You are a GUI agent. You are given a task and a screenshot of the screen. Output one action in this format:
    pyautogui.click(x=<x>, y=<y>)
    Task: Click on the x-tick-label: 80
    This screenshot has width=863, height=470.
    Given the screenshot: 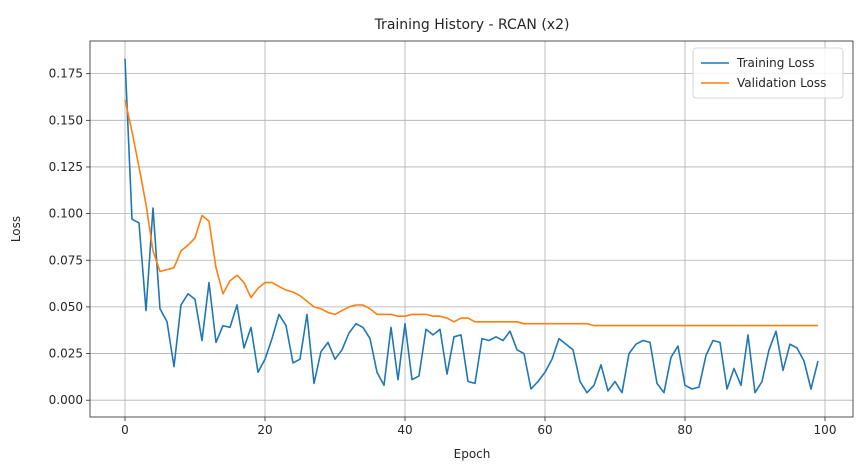 What is the action you would take?
    pyautogui.click(x=684, y=430)
    